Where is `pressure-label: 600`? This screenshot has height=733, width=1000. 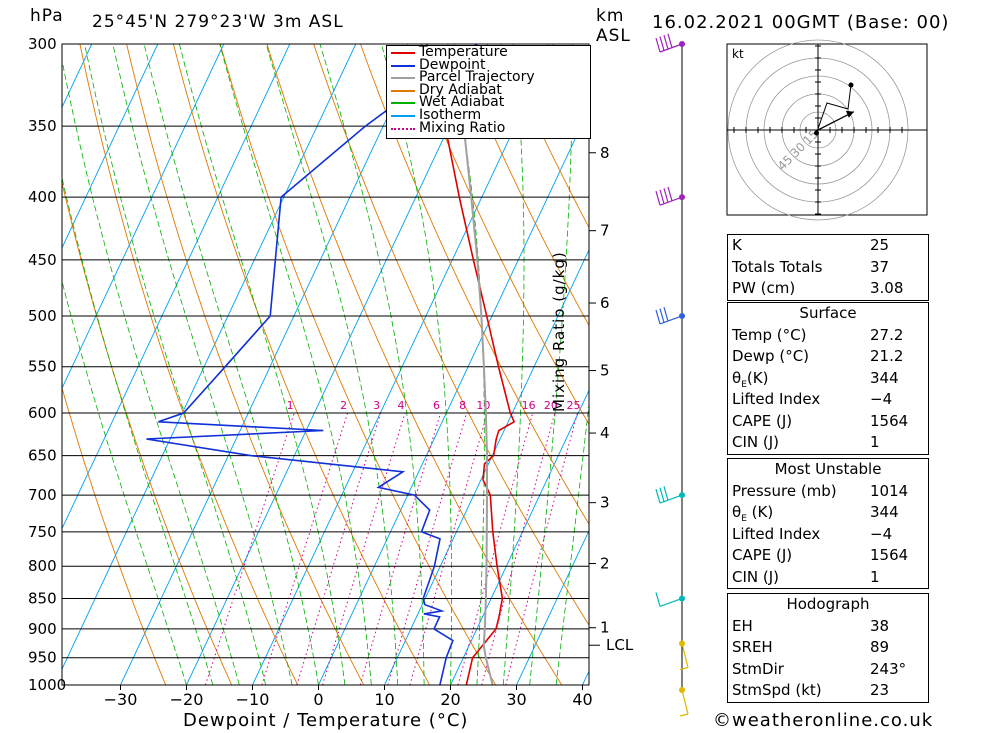 pressure-label: 600 is located at coordinates (42, 413).